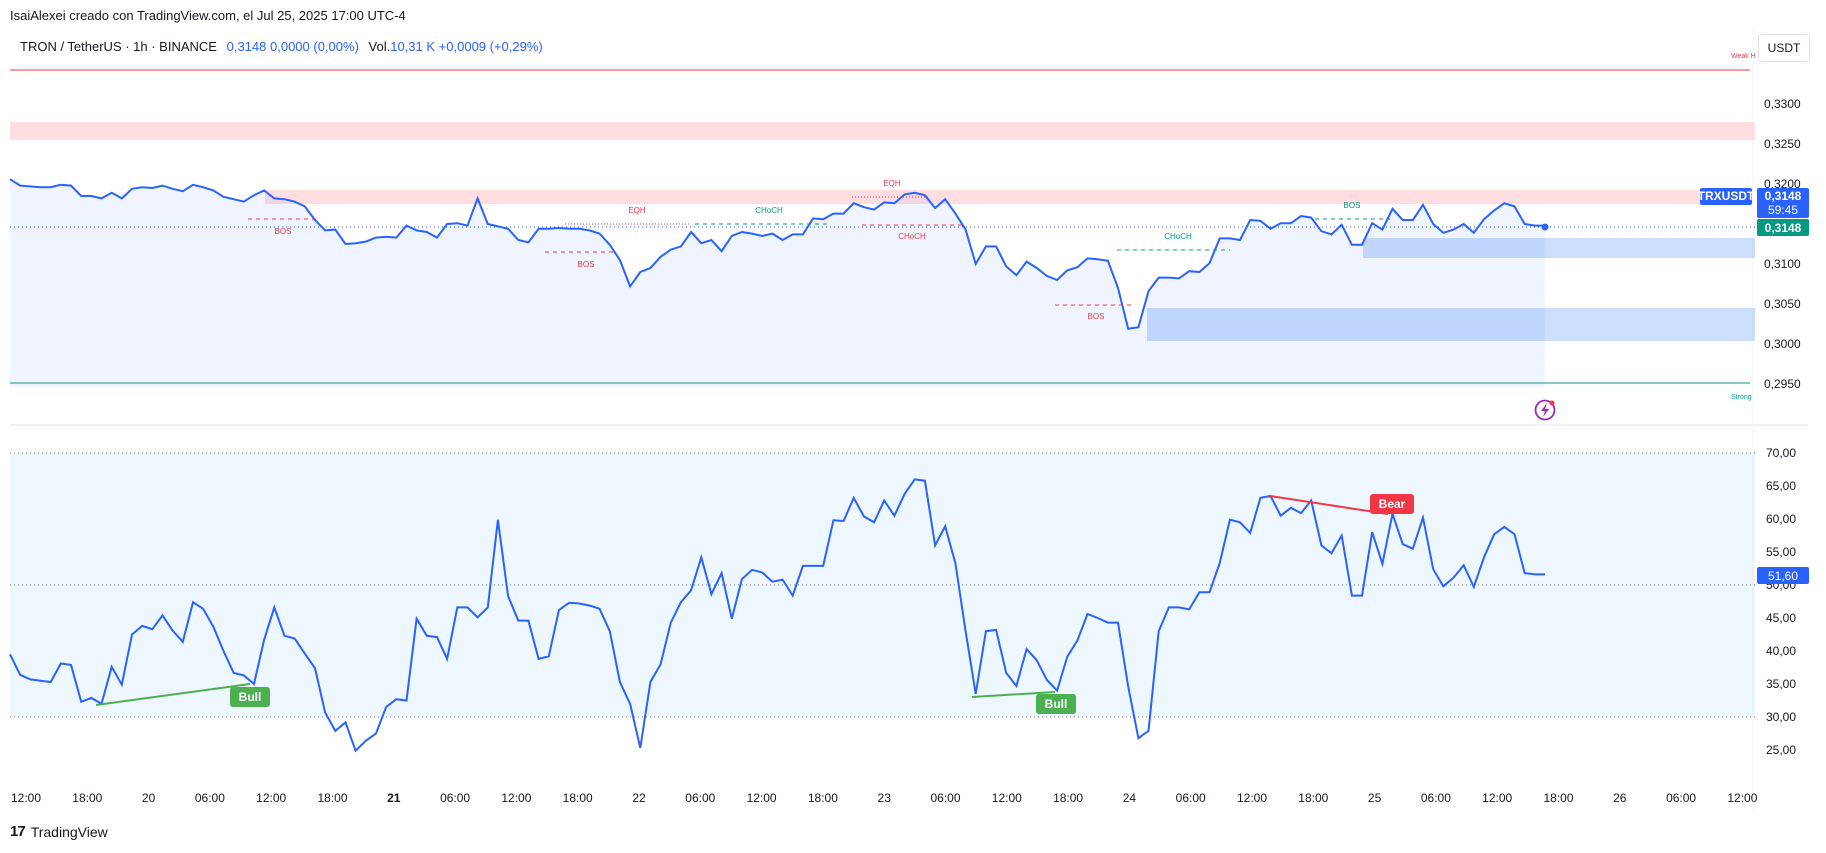  I want to click on price-series-line, so click(777, 254).